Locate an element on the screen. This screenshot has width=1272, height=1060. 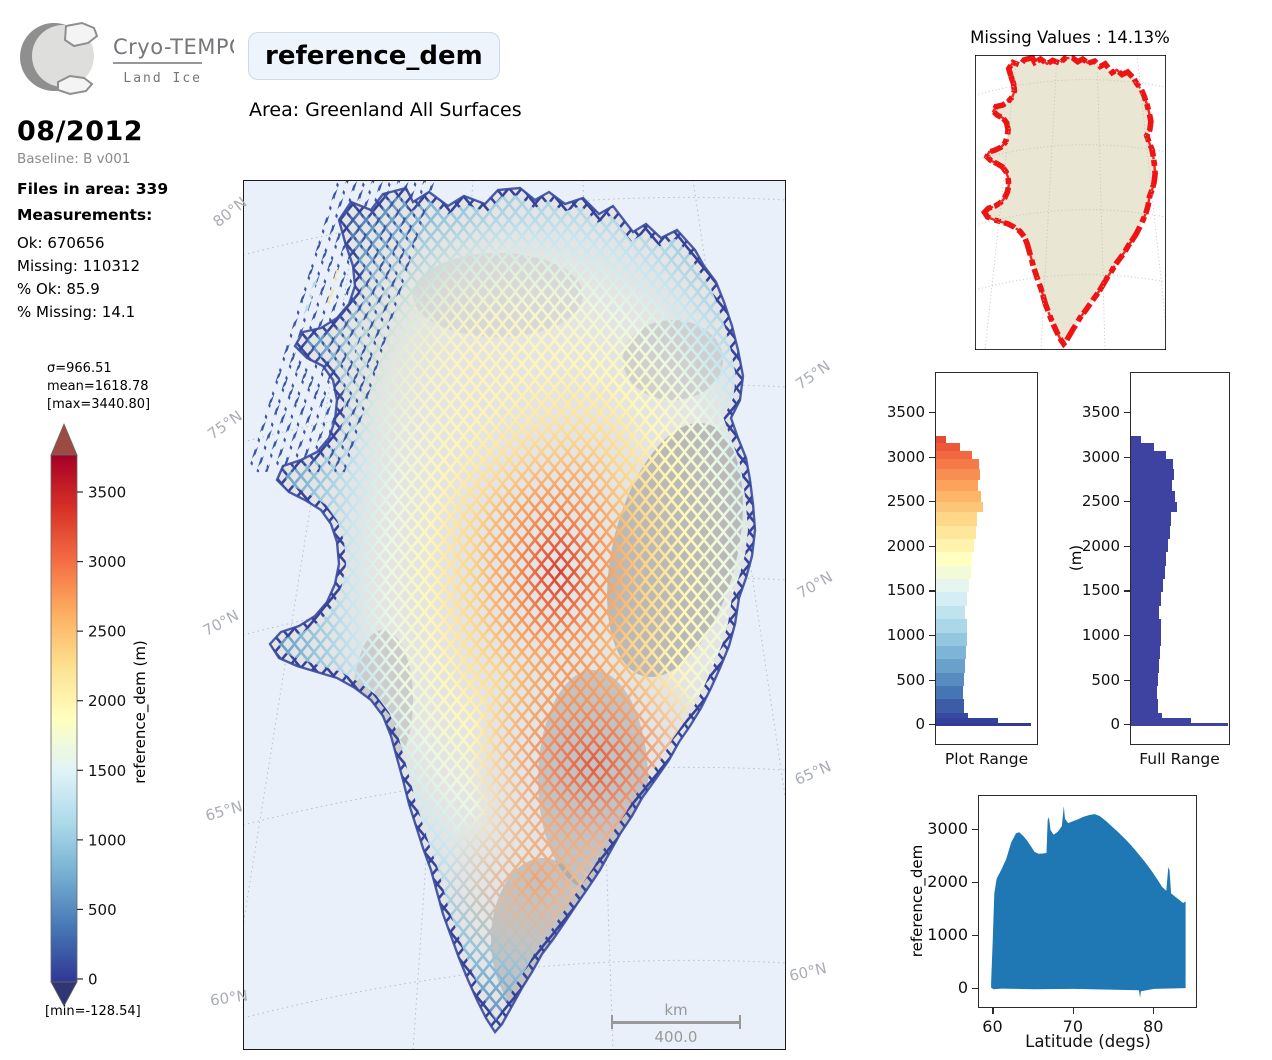
tick-label: 2500 is located at coordinates (1100, 501).